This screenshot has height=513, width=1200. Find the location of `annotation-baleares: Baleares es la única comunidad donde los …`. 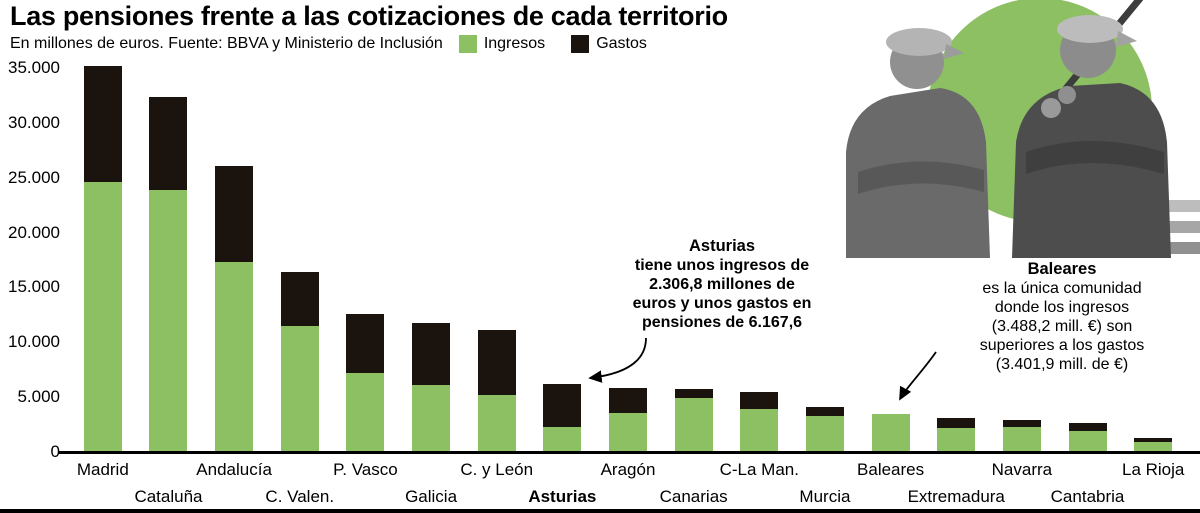

annotation-baleares: Baleares es la única comunidad donde los … is located at coordinates (1062, 317).